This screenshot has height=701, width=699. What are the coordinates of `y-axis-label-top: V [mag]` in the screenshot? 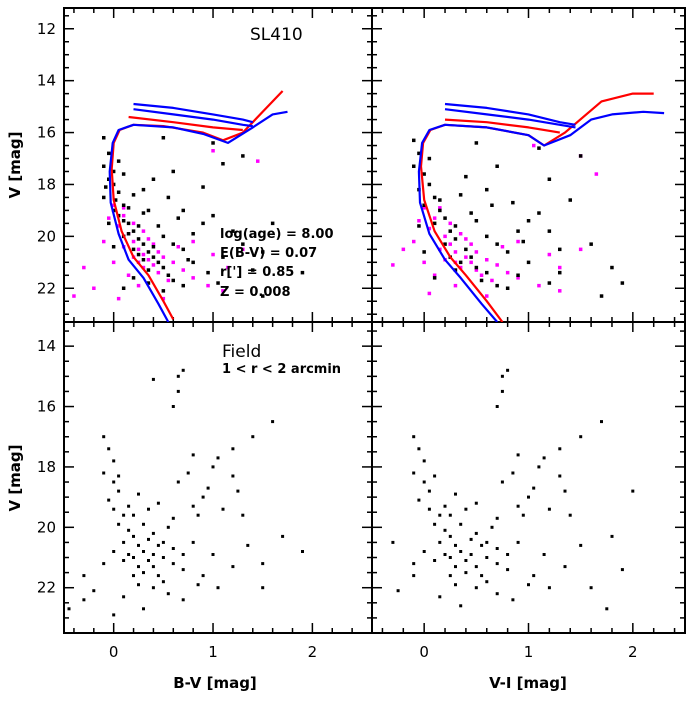 It's located at (15, 164).